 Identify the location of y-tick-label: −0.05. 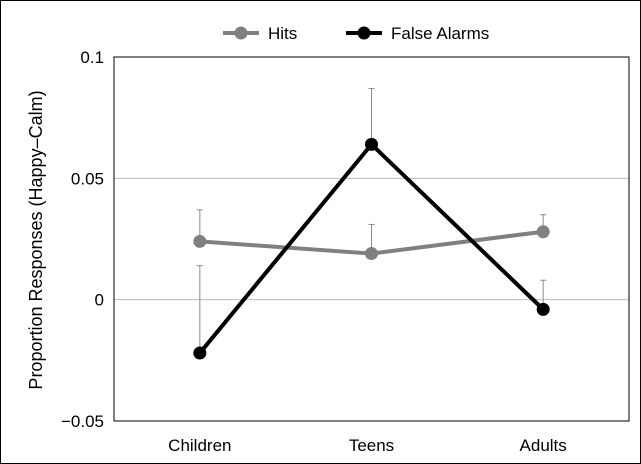
(82, 421).